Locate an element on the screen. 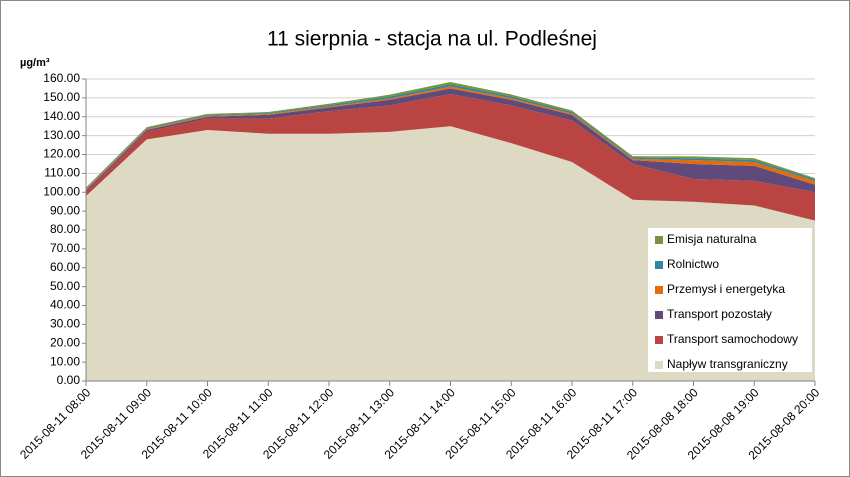  legend-label: Napływ transgraniczny is located at coordinates (727, 364).